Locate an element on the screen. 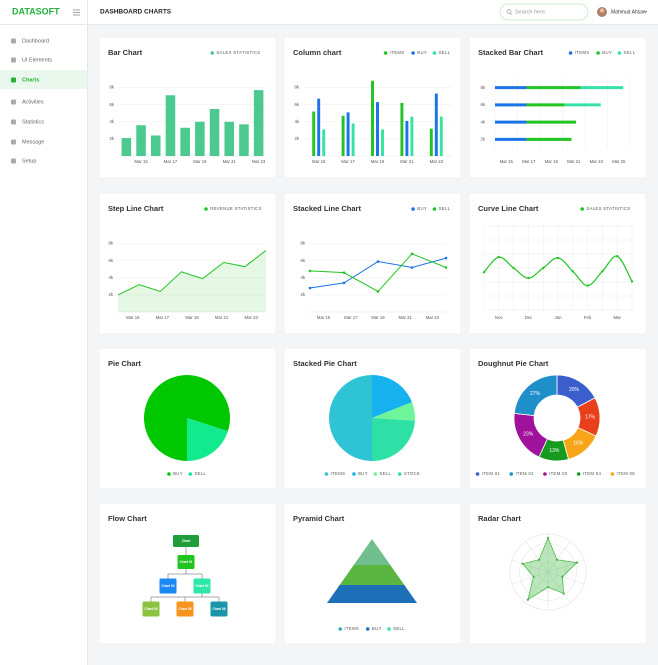  slice-label: 27% is located at coordinates (535, 394).